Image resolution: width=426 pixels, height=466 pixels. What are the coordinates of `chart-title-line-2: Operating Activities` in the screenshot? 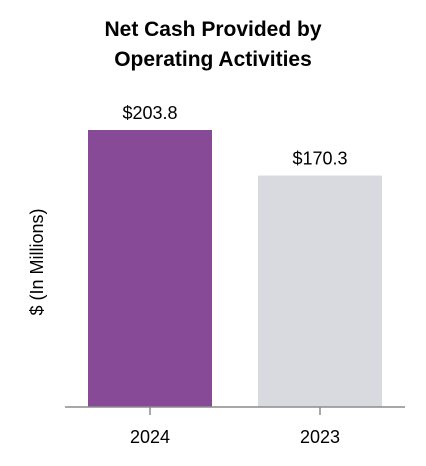 It's located at (213, 59).